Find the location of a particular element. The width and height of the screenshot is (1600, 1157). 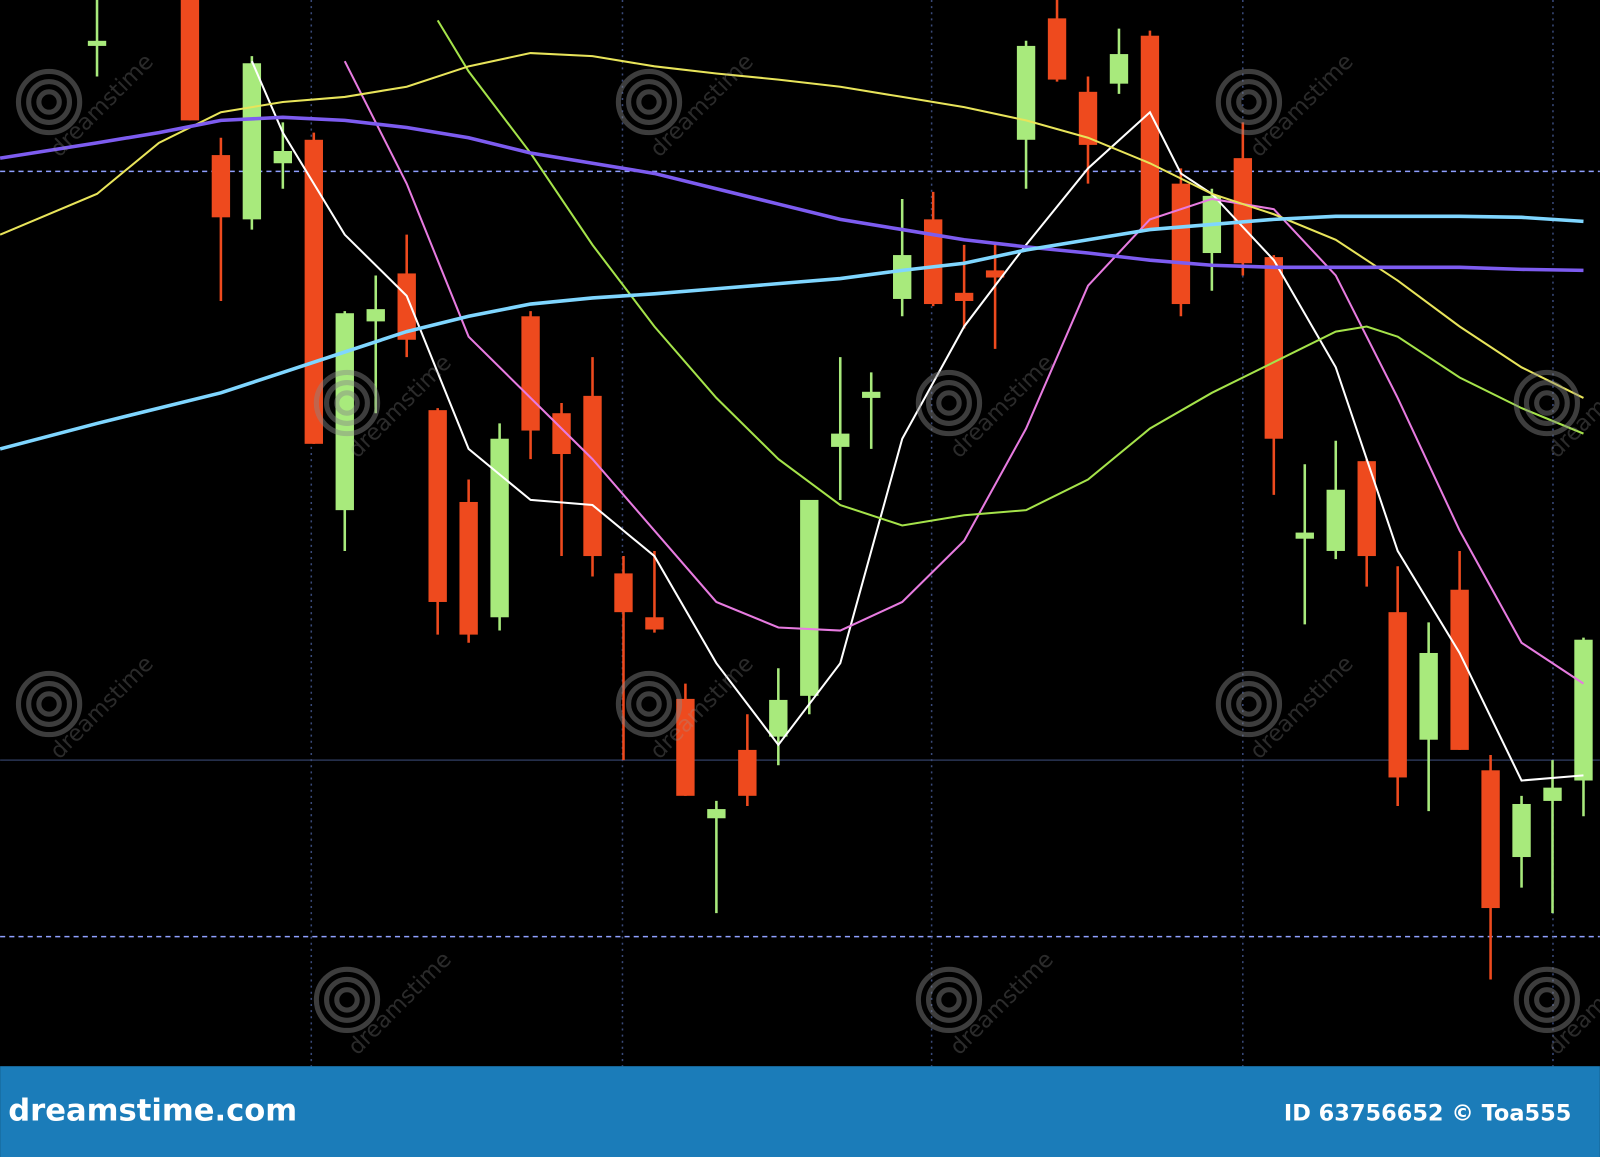

footer-bar is located at coordinates (800, 1111).